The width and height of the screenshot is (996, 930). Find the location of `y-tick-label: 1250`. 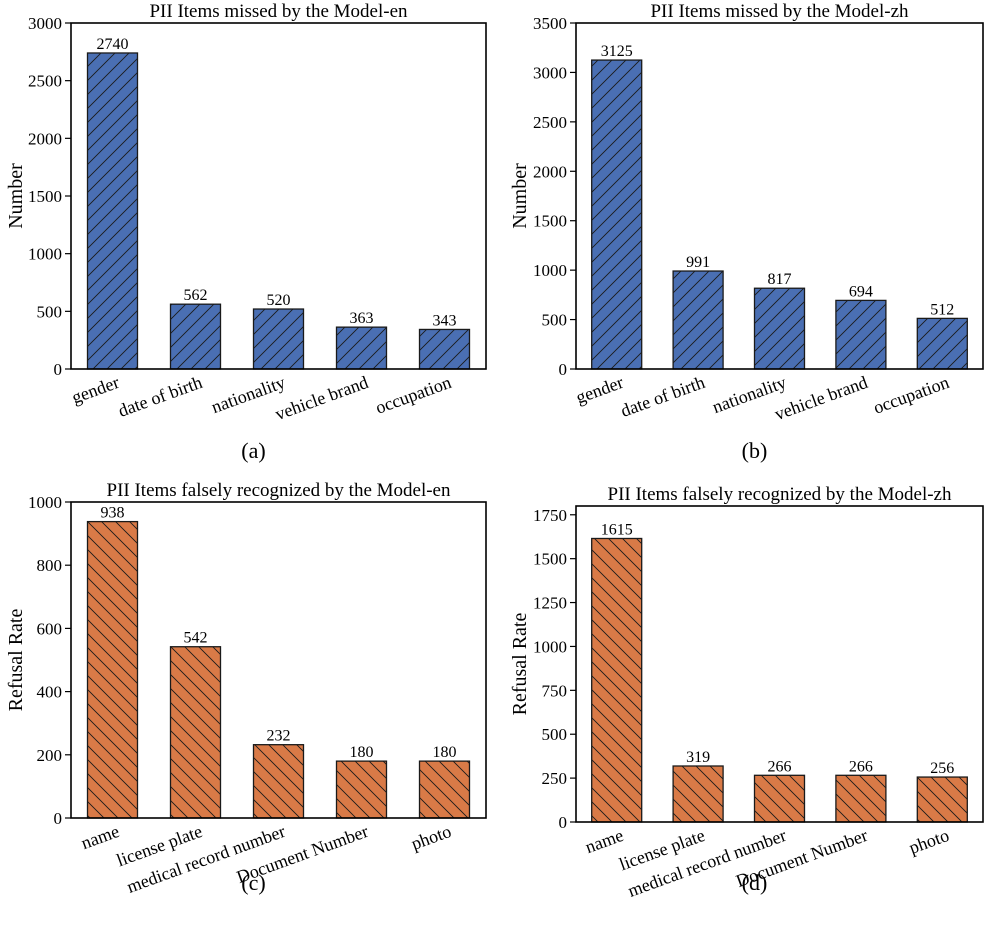

y-tick-label: 1250 is located at coordinates (550, 603).